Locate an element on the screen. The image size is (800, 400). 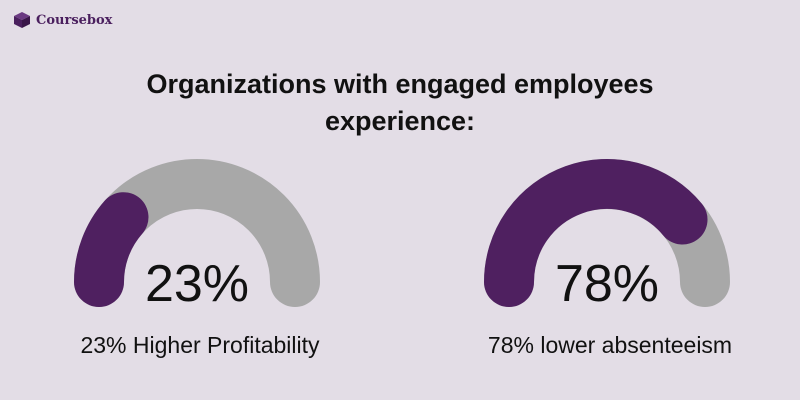
gauge-caption: 78% lower absenteeism is located at coordinates (610, 345).